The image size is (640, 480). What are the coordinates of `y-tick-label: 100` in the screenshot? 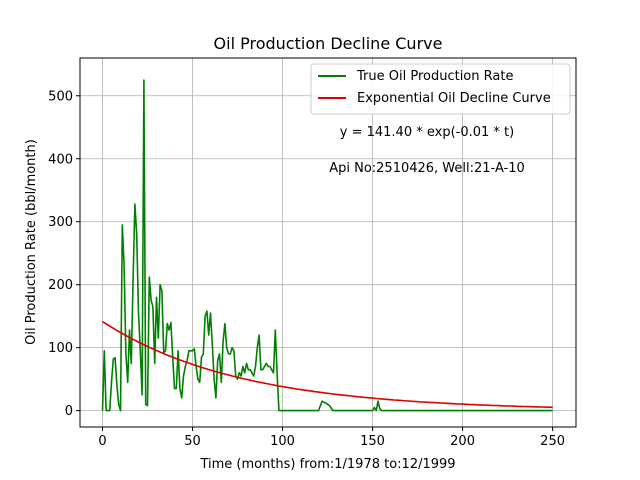 It's located at (60, 348).